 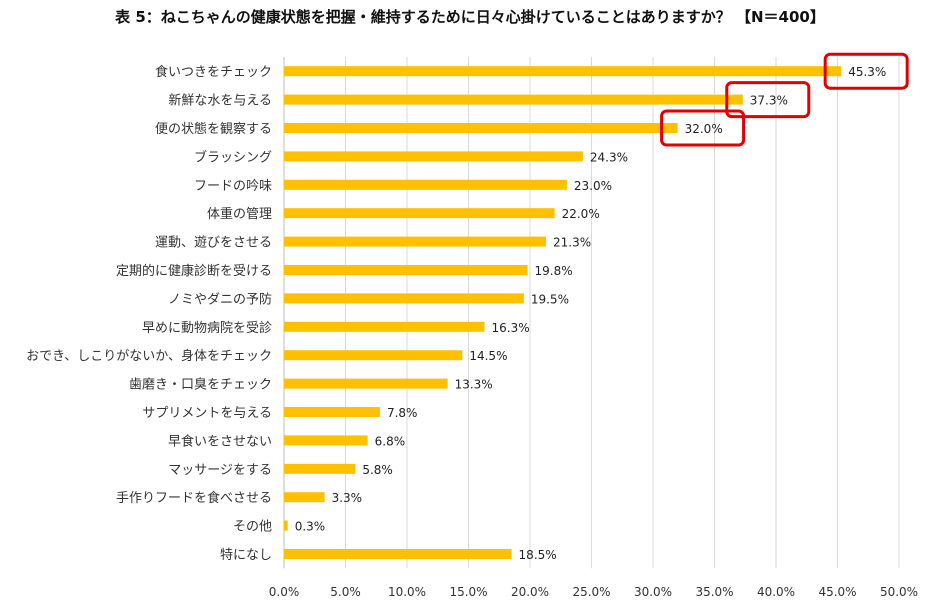 What do you see at coordinates (538, 555) in the screenshot?
I see `value-label: 18.5%` at bounding box center [538, 555].